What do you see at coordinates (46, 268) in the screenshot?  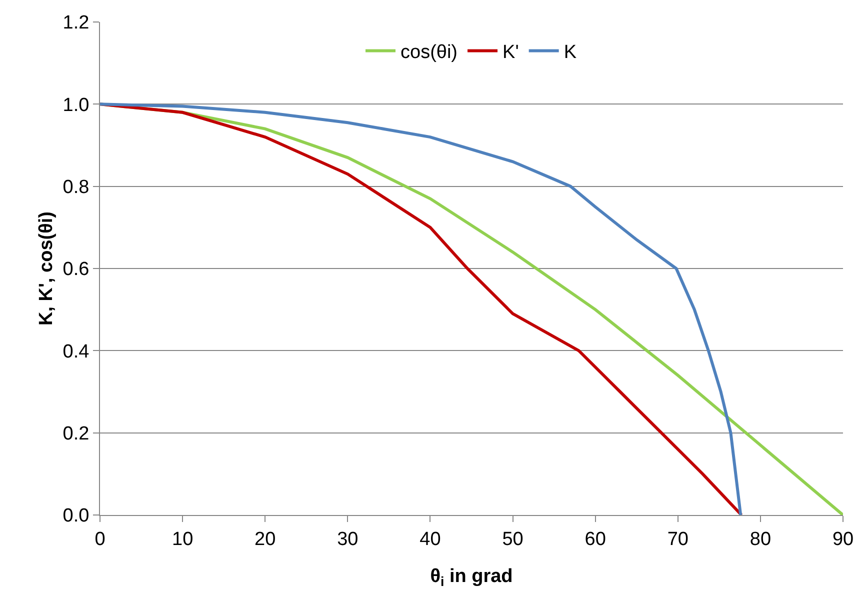 I see `y-axis-title: K, K', cos(θi)` at bounding box center [46, 268].